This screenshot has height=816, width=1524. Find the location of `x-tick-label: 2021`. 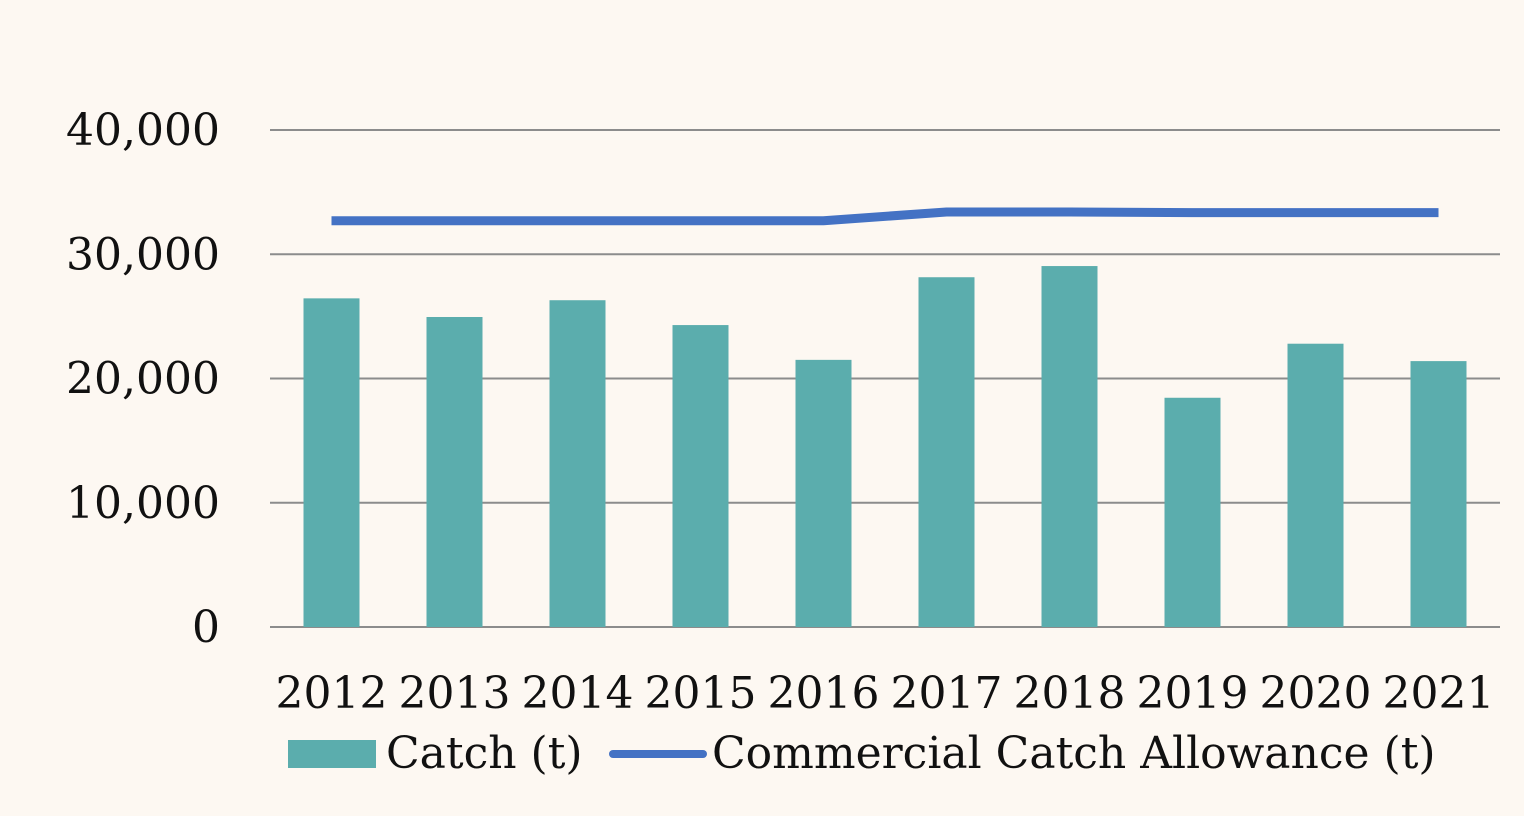

x-tick-label: 2021 is located at coordinates (1439, 693).